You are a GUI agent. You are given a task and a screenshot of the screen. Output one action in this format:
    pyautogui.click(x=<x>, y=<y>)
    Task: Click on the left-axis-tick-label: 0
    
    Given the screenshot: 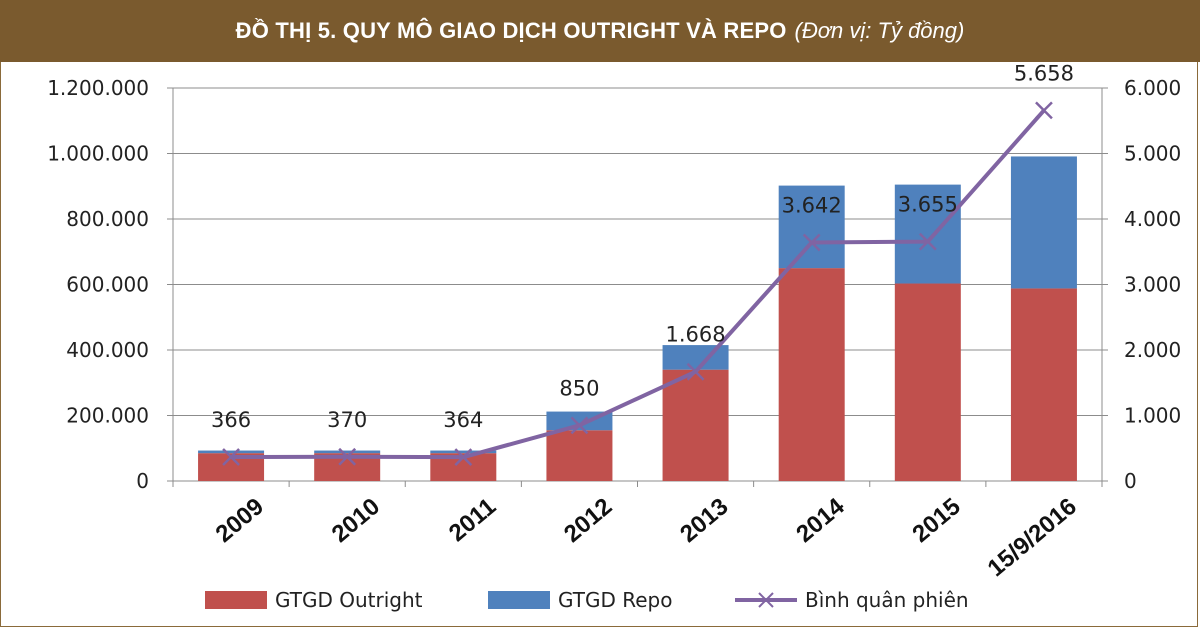 What is the action you would take?
    pyautogui.click(x=142, y=481)
    